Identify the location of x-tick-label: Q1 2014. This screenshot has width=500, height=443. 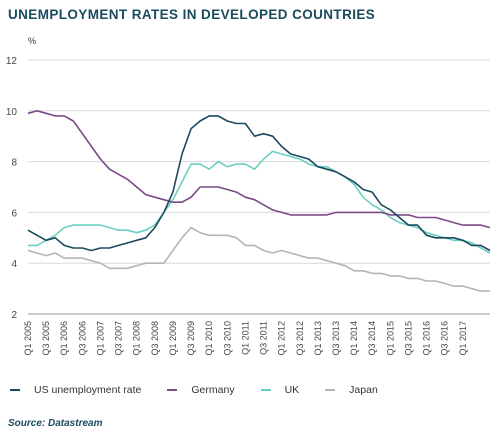
(354, 338).